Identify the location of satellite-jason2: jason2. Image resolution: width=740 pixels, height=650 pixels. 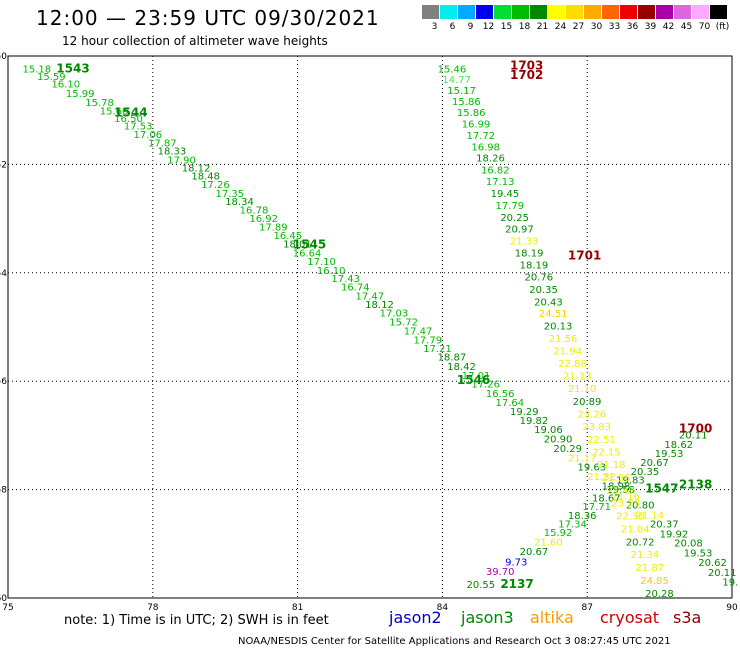
(415, 617).